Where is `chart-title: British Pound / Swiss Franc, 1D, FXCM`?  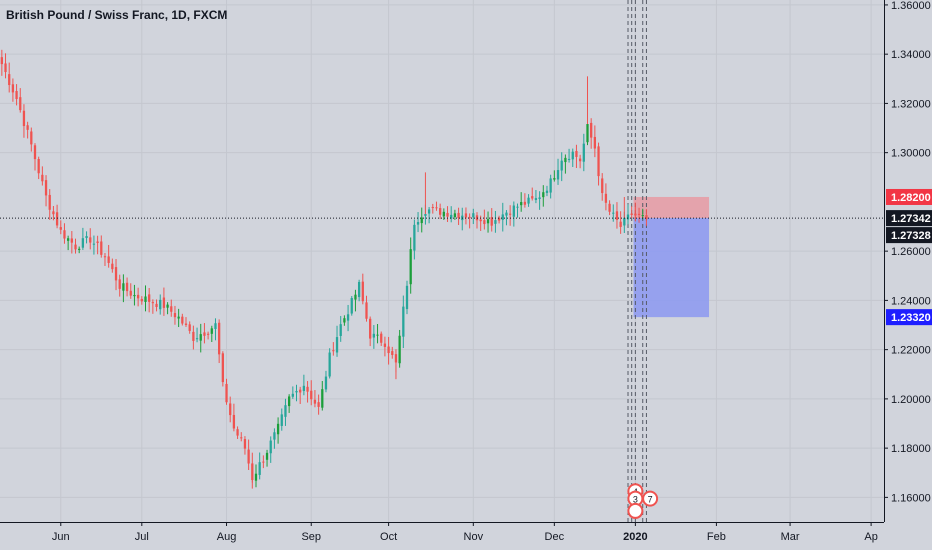
chart-title: British Pound / Swiss Franc, 1D, FXCM is located at coordinates (117, 15).